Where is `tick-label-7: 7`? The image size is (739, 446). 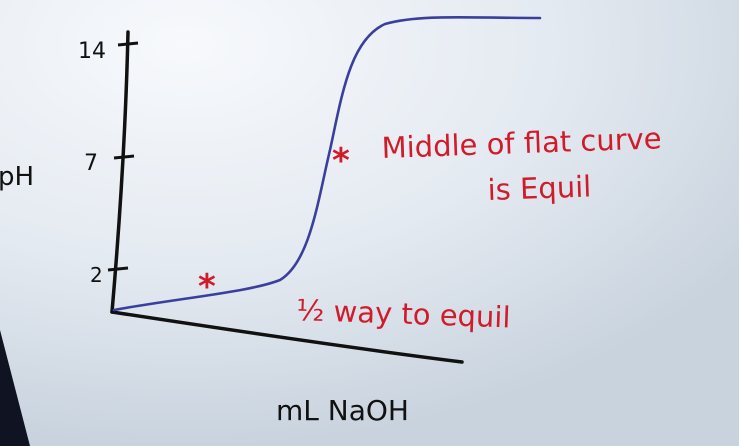 tick-label-7: 7 is located at coordinates (91, 163).